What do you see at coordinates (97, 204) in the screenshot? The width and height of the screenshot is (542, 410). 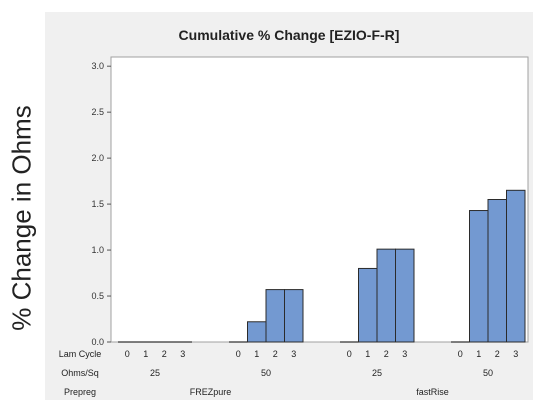 I see `y-tick-label: 1.5` at bounding box center [97, 204].